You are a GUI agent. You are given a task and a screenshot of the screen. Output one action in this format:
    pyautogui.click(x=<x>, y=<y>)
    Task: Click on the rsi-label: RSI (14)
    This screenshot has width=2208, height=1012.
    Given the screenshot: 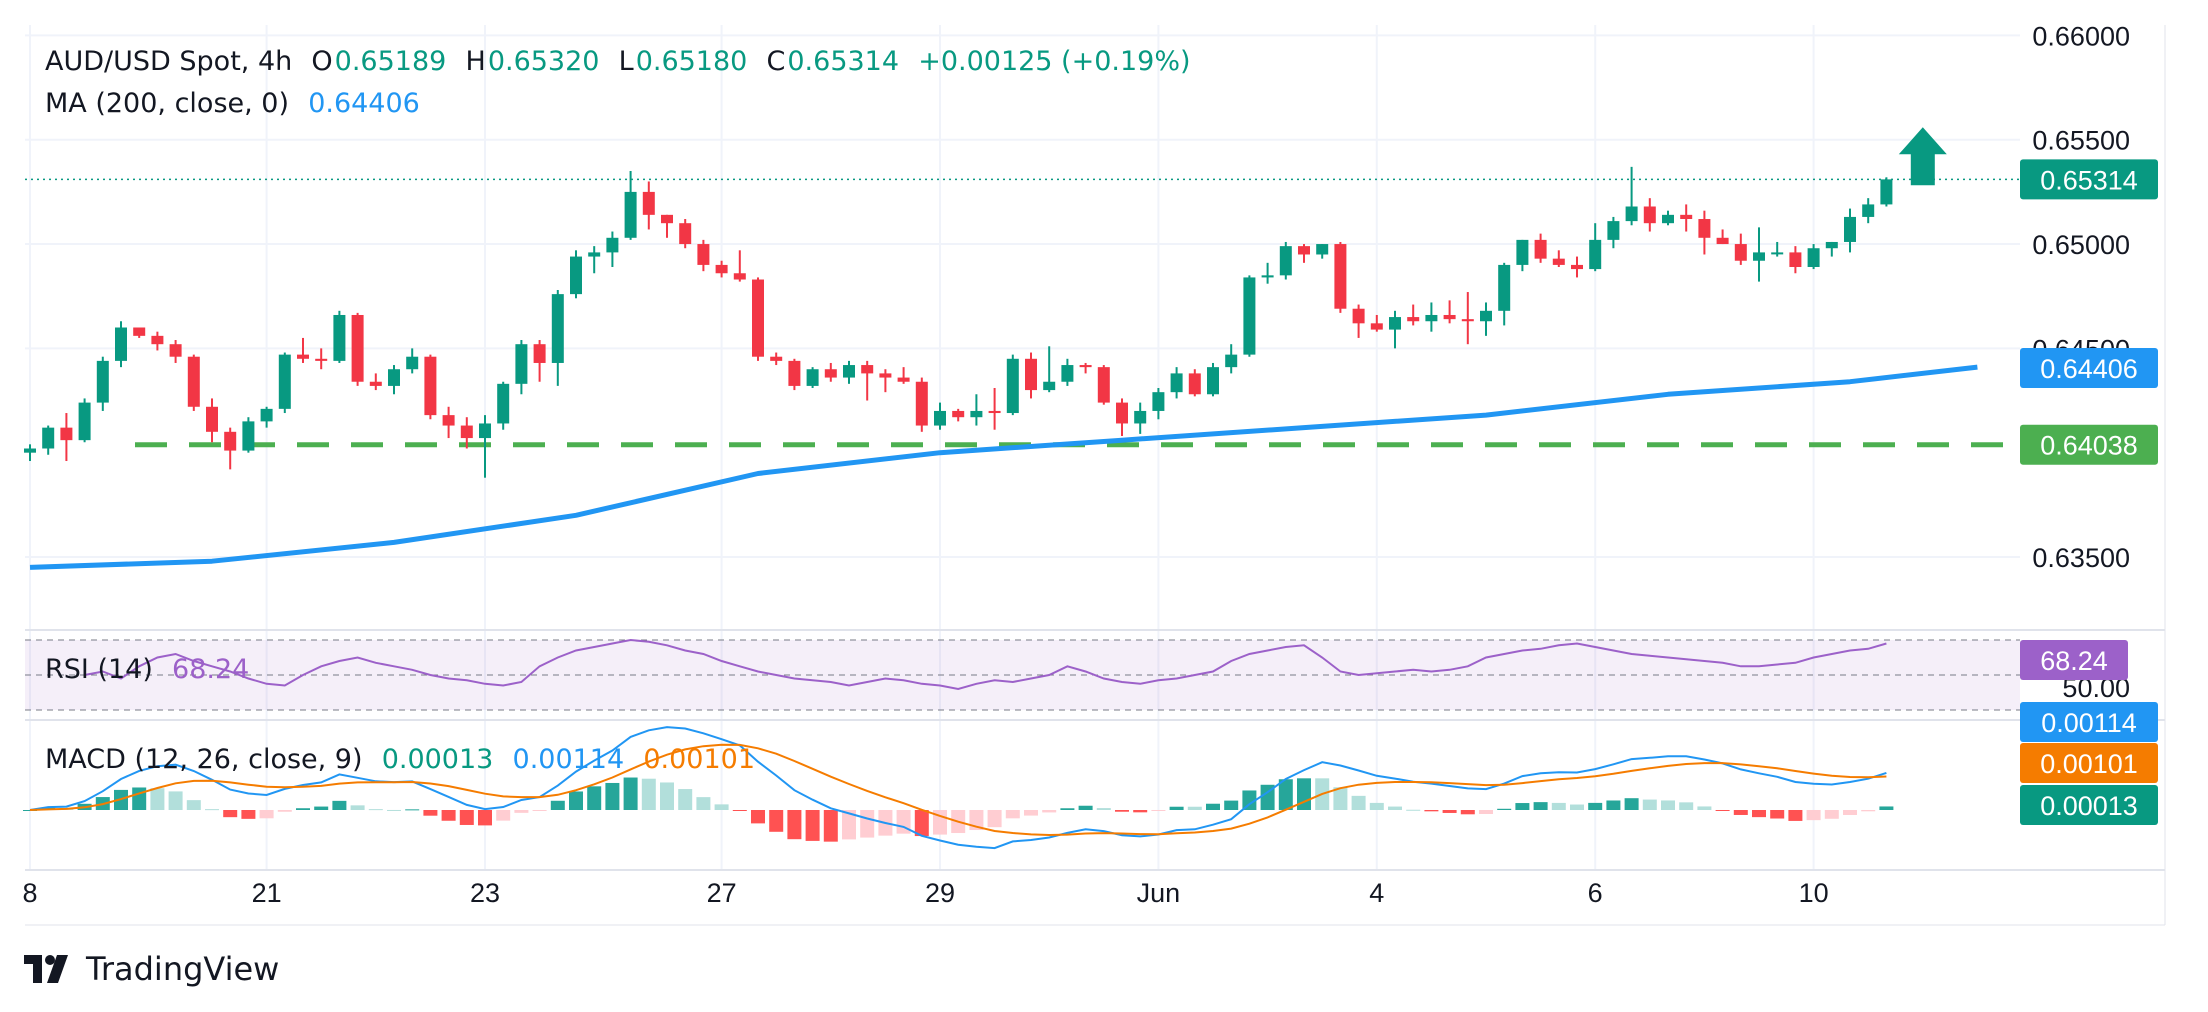 What is the action you would take?
    pyautogui.click(x=99, y=669)
    